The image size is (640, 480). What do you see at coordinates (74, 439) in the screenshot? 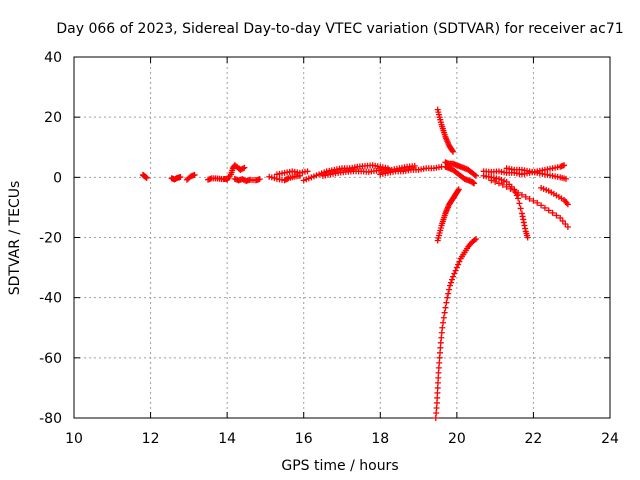
I see `x-tick-label: 10` at bounding box center [74, 439].